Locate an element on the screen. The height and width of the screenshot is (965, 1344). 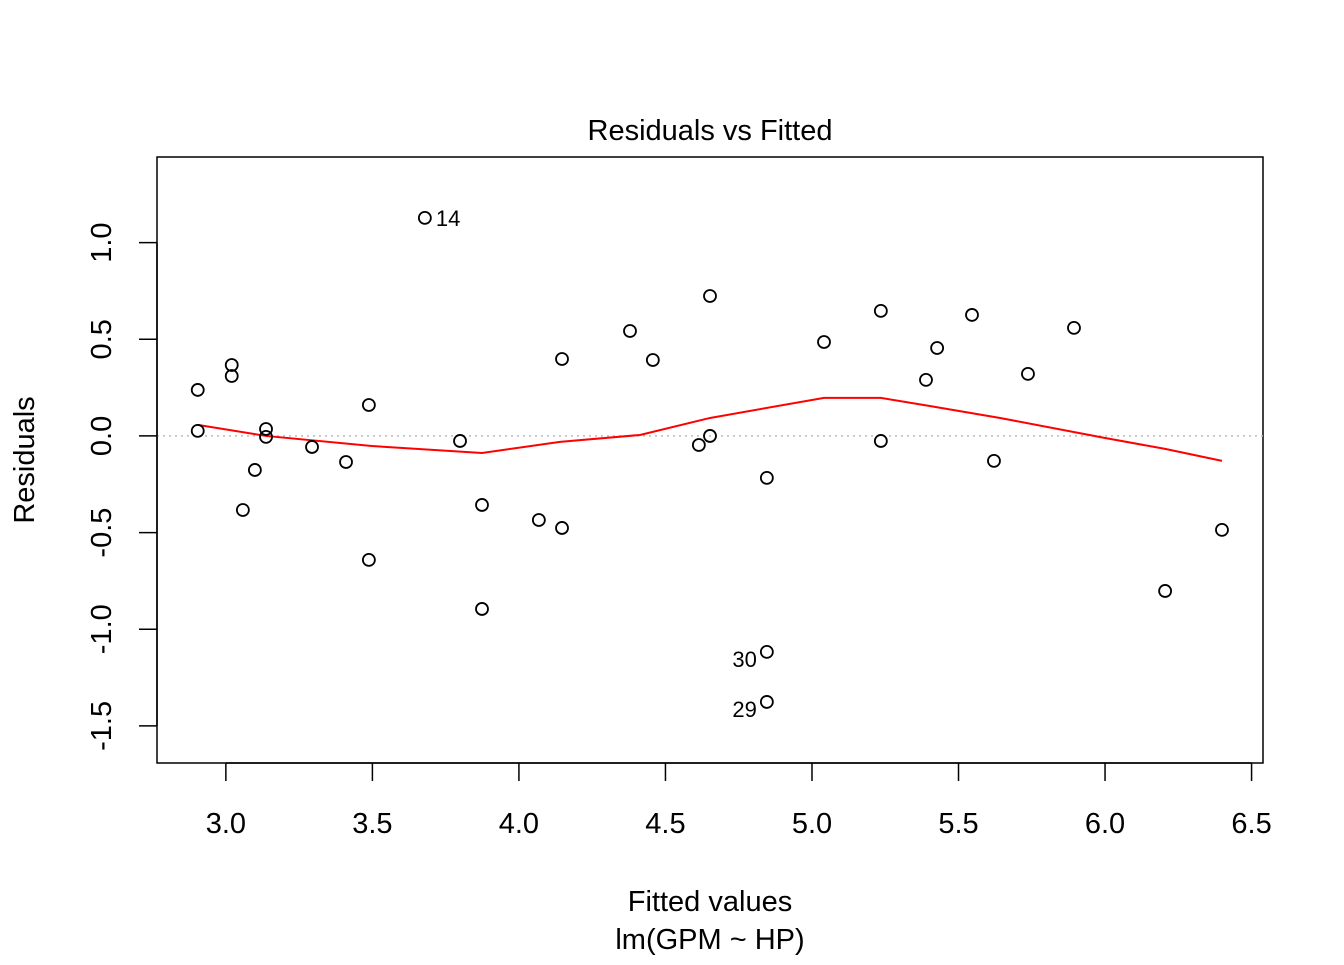
chart-title: Residuals vs Fitted is located at coordinates (710, 131).